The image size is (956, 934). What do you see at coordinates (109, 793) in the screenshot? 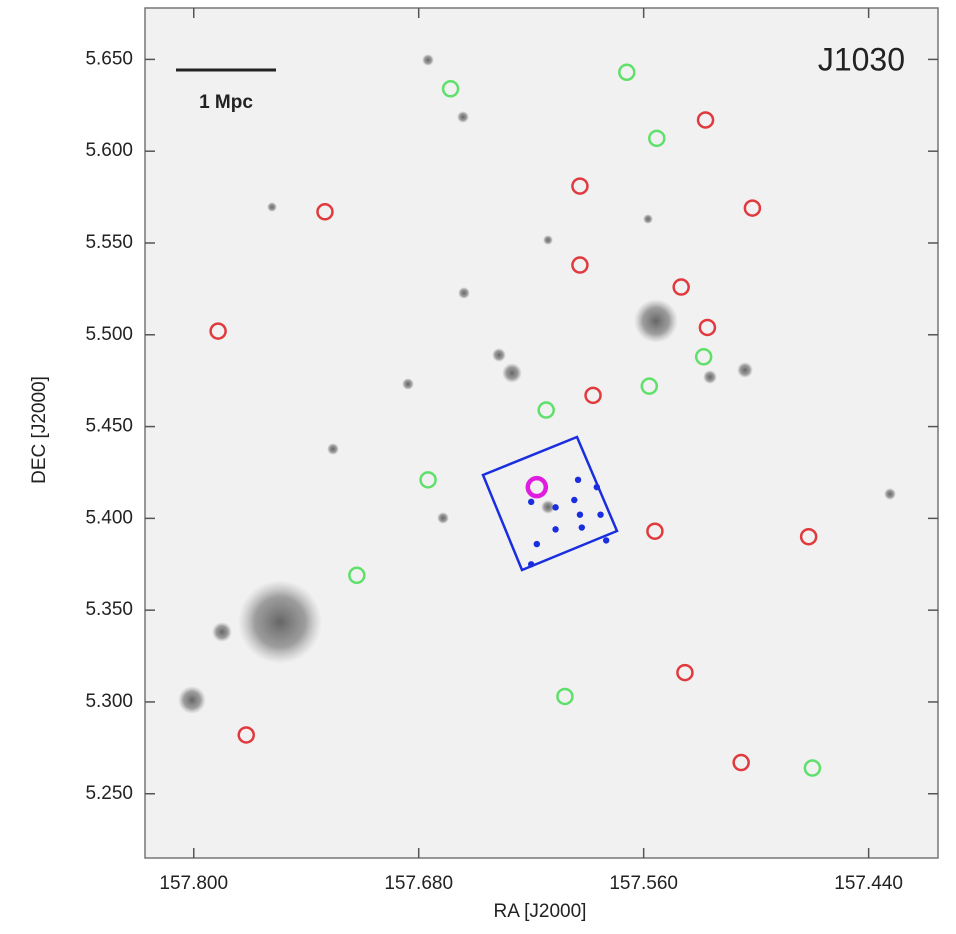
I see `y-tick-label: 5.250` at bounding box center [109, 793].